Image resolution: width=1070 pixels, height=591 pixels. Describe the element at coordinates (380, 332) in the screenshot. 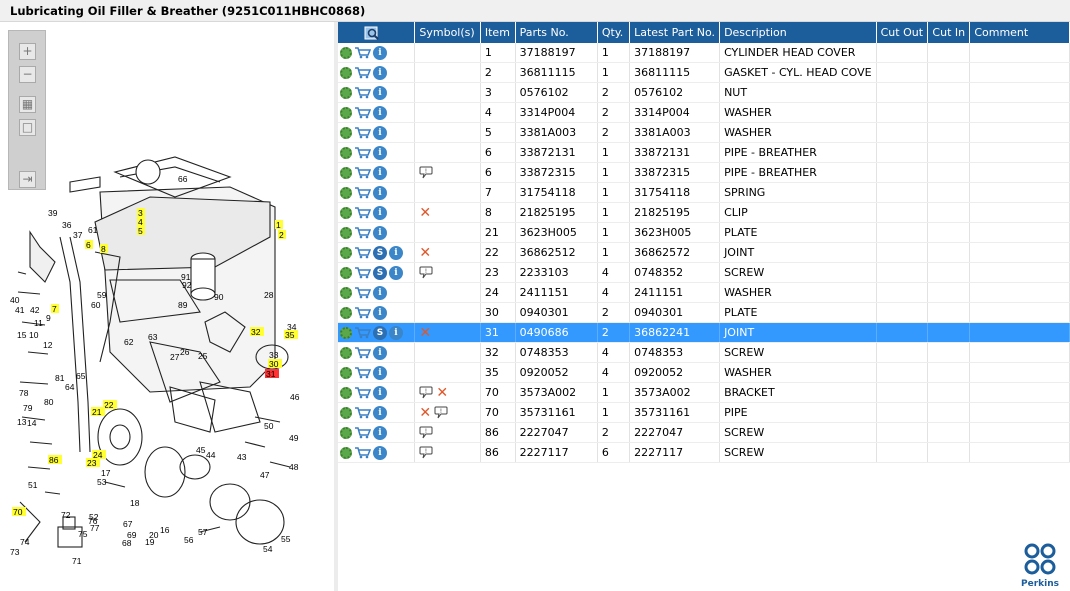

I see `service-s-icon: S` at that location.